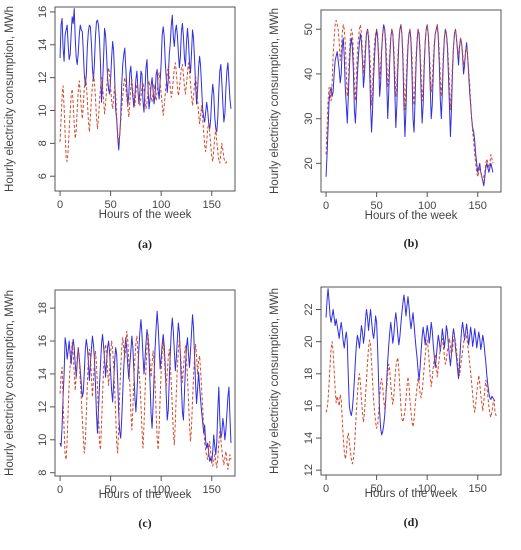  Describe the element at coordinates (145, 244) in the screenshot. I see `panel-label: (a)` at that location.